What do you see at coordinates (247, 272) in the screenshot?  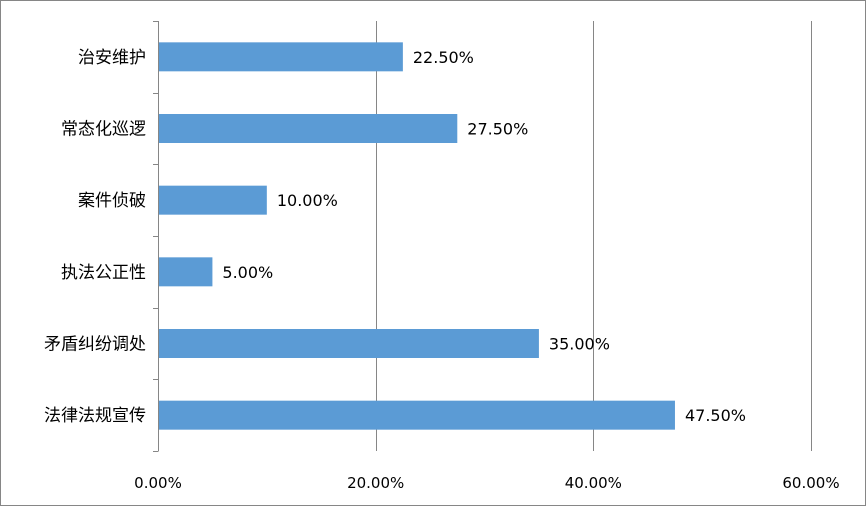 I see `value-label-3: 5.00%` at bounding box center [247, 272].